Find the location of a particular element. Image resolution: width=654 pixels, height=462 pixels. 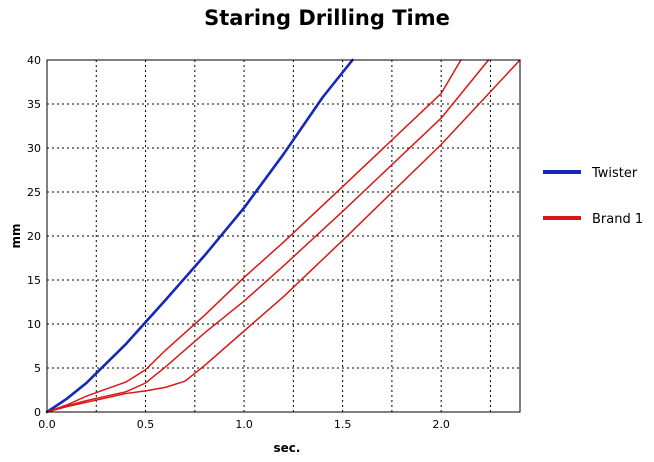

y-tick-label: 35 is located at coordinates (34, 104).